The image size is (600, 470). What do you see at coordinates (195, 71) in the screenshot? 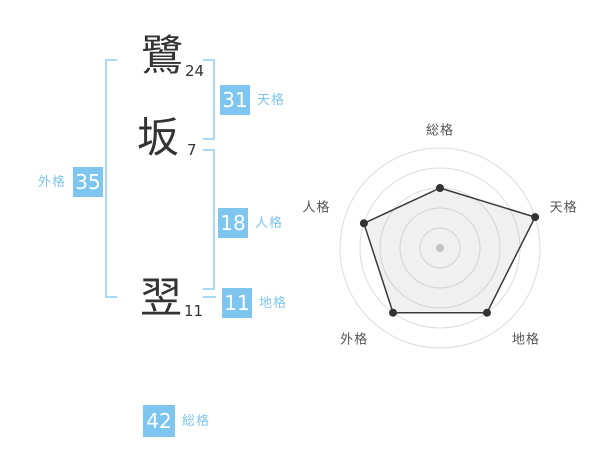
I see `surname-char-1-strokes: 24` at bounding box center [195, 71].